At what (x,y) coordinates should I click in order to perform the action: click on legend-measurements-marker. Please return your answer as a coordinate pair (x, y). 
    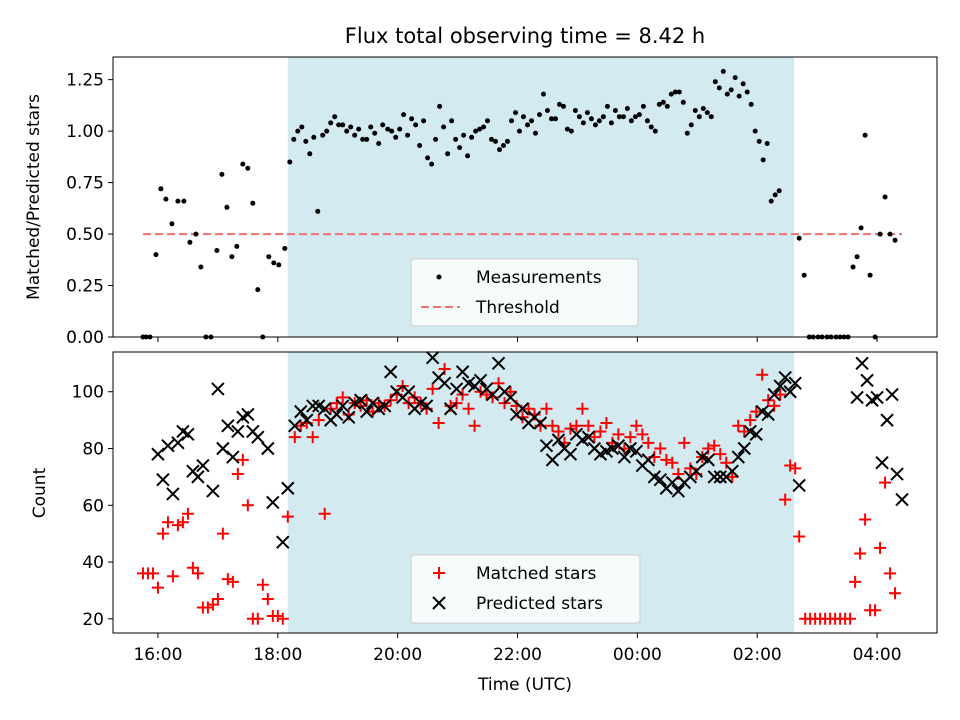
    Looking at the image, I should click on (439, 277).